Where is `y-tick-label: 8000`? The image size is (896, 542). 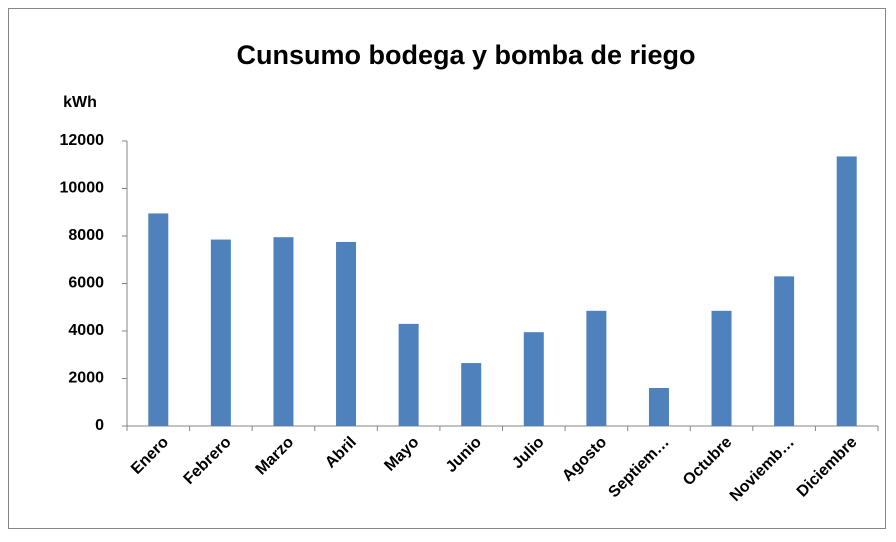
y-tick-label: 8000 is located at coordinates (86, 235).